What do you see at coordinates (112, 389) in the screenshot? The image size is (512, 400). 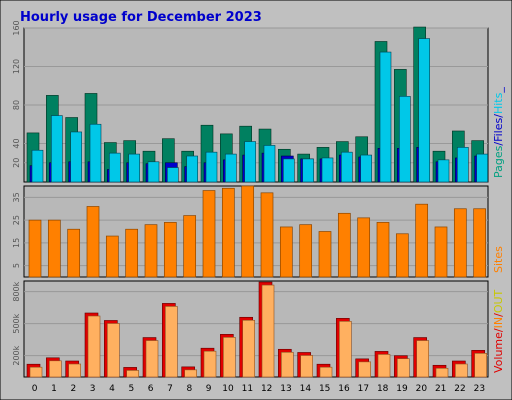 I see `x-tick-label: 4` at bounding box center [112, 389].